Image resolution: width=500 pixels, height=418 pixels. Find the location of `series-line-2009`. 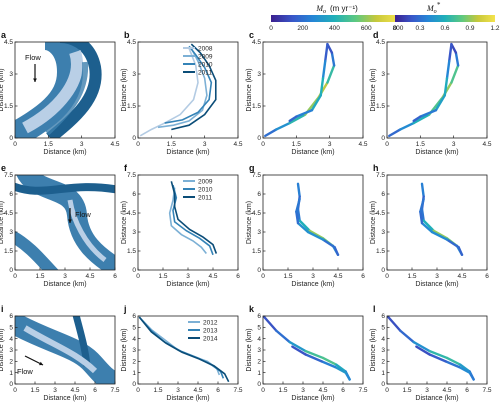

series-line-2009 is located at coordinates (182, 88).